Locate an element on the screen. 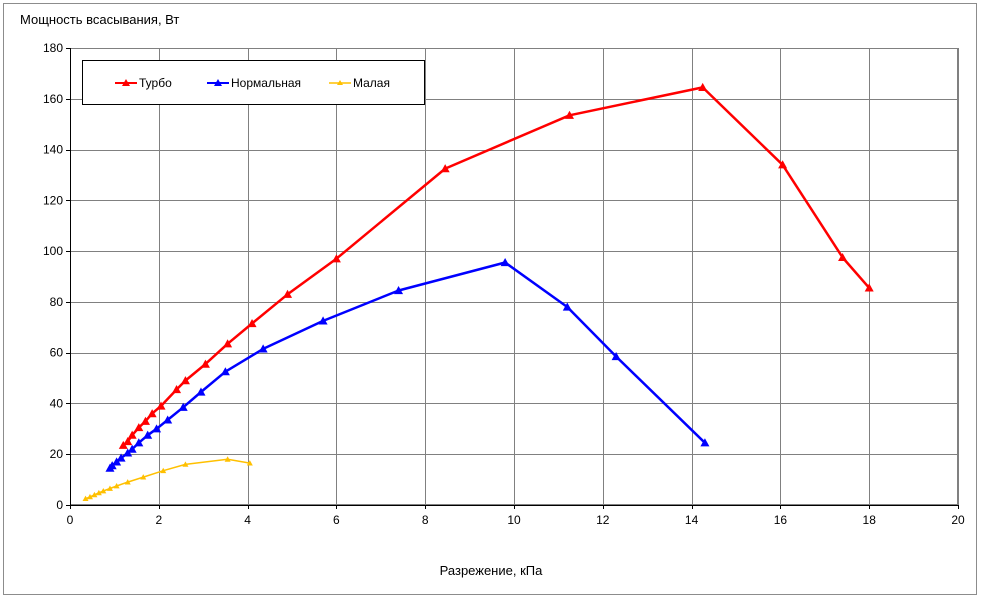 This screenshot has height=600, width=982. x-tick-label: 20 is located at coordinates (958, 520).